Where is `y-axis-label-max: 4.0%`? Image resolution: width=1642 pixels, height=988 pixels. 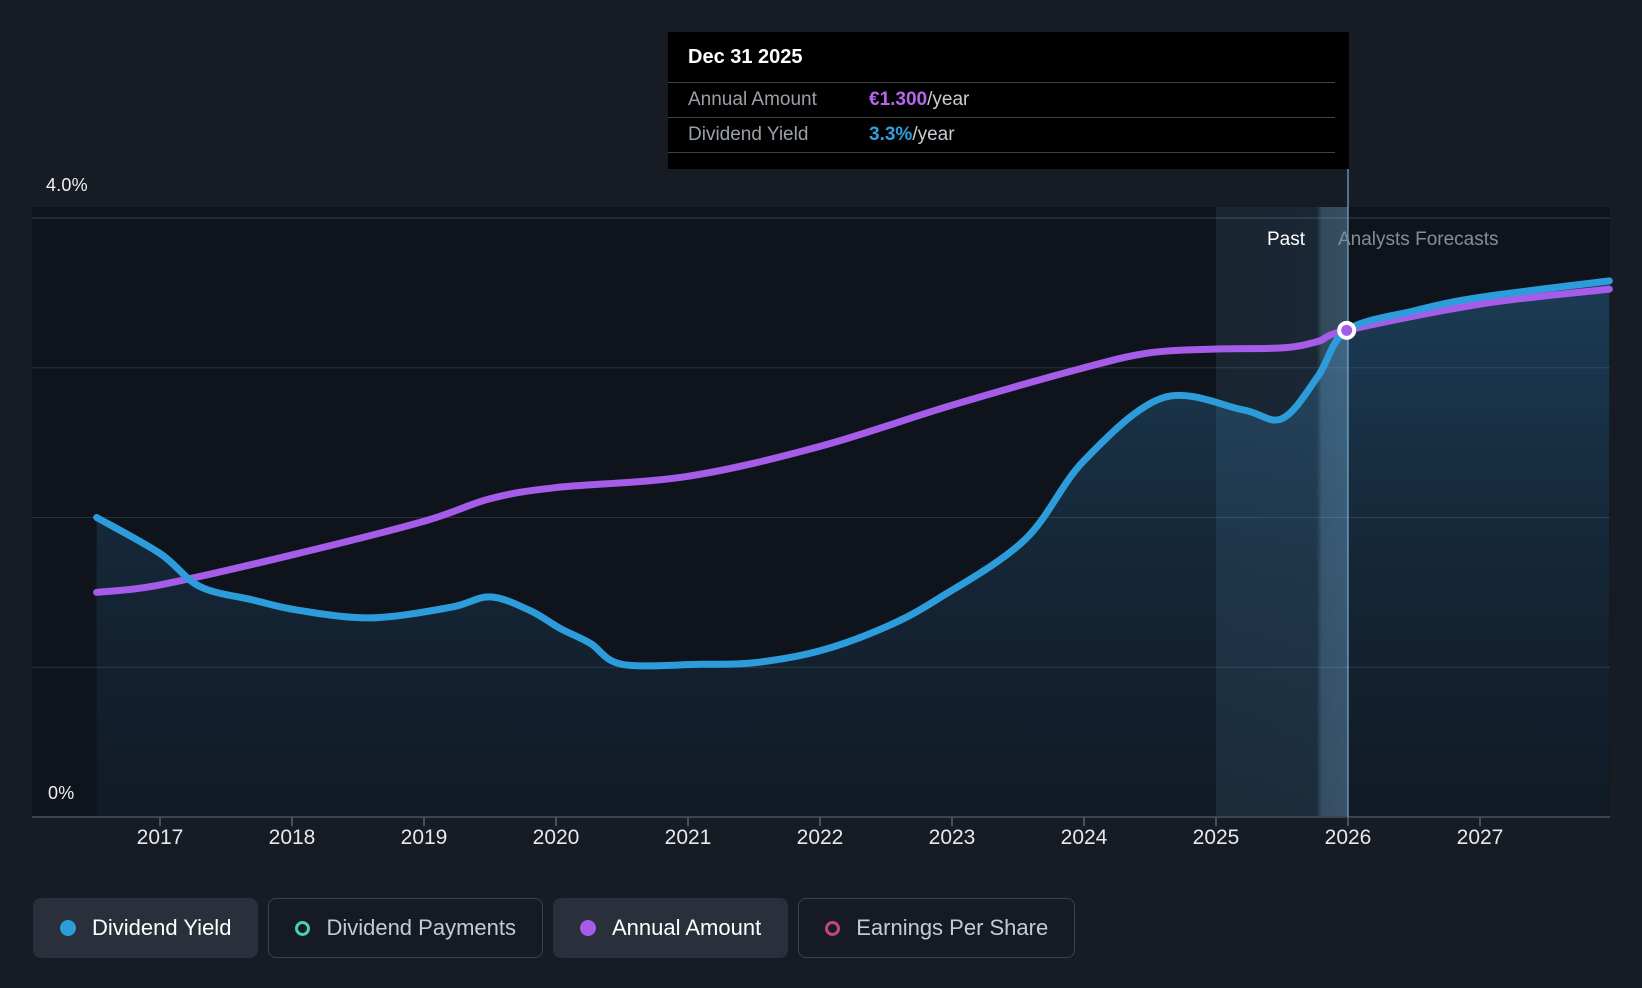 y-axis-label-max: 4.0% is located at coordinates (67, 185).